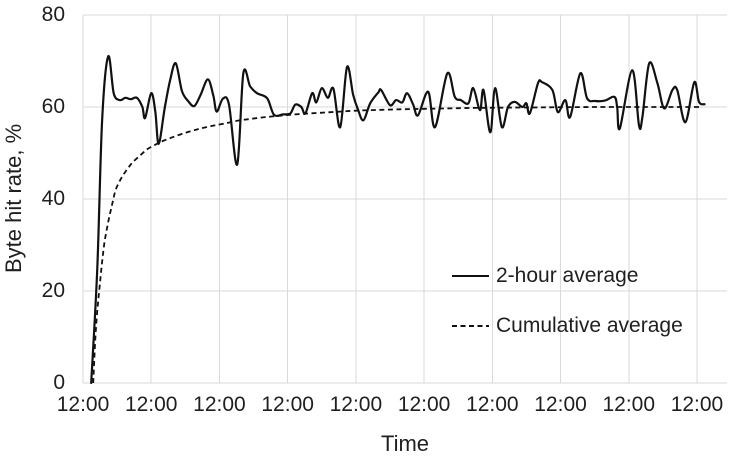 The height and width of the screenshot is (470, 747). What do you see at coordinates (405, 443) in the screenshot?
I see `x-axis-title: Time` at bounding box center [405, 443].